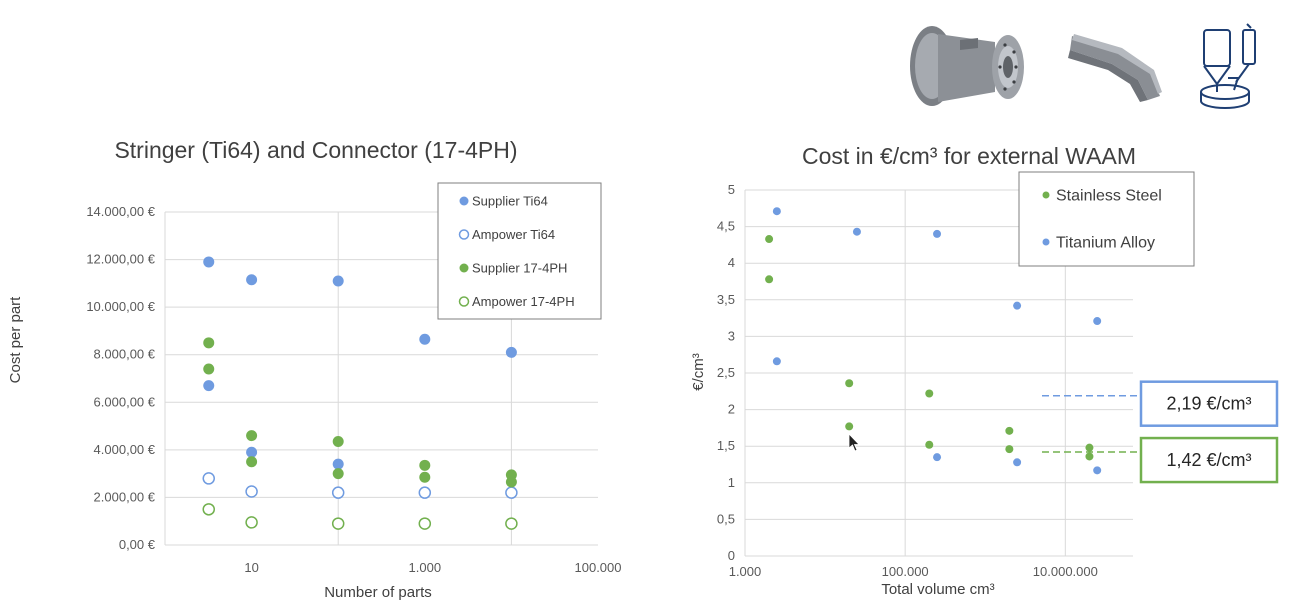 The height and width of the screenshot is (603, 1300). What do you see at coordinates (137, 544) in the screenshot?
I see `y-tick-label: 0,00 €` at bounding box center [137, 544].